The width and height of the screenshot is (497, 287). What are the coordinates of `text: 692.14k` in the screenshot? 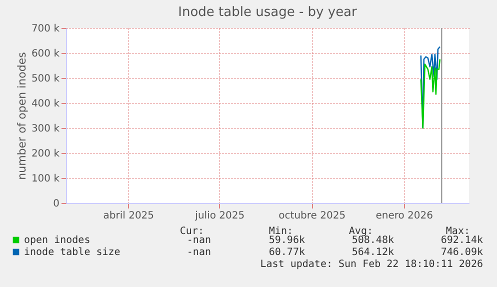 It's located at (461, 240).